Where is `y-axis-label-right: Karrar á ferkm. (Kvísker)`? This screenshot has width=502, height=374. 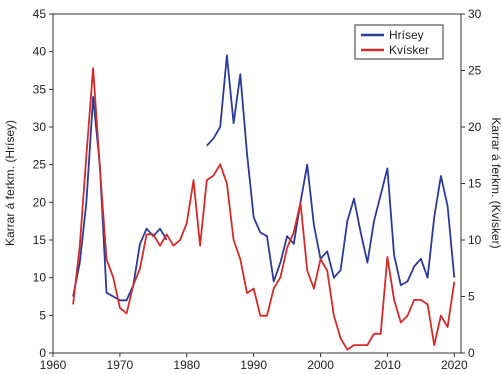 y-axis-label-right: Karrar á ferkm. (Kvísker) is located at coordinates (495, 182).